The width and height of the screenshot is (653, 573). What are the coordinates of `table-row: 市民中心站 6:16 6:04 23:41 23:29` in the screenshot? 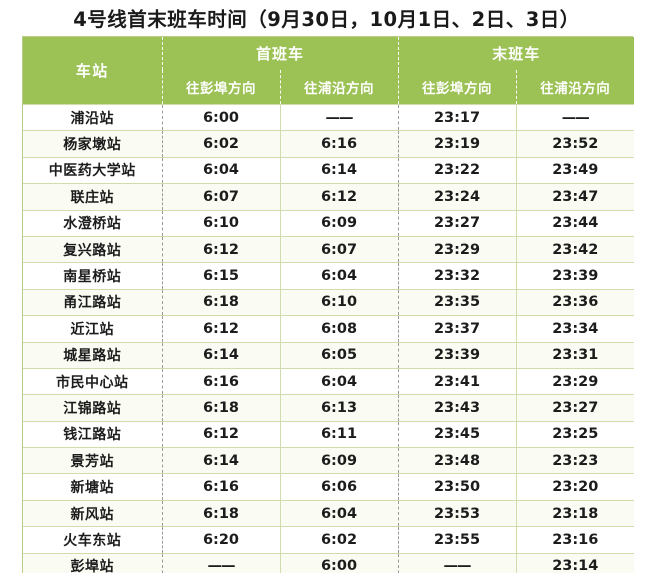 It's located at (329, 381).